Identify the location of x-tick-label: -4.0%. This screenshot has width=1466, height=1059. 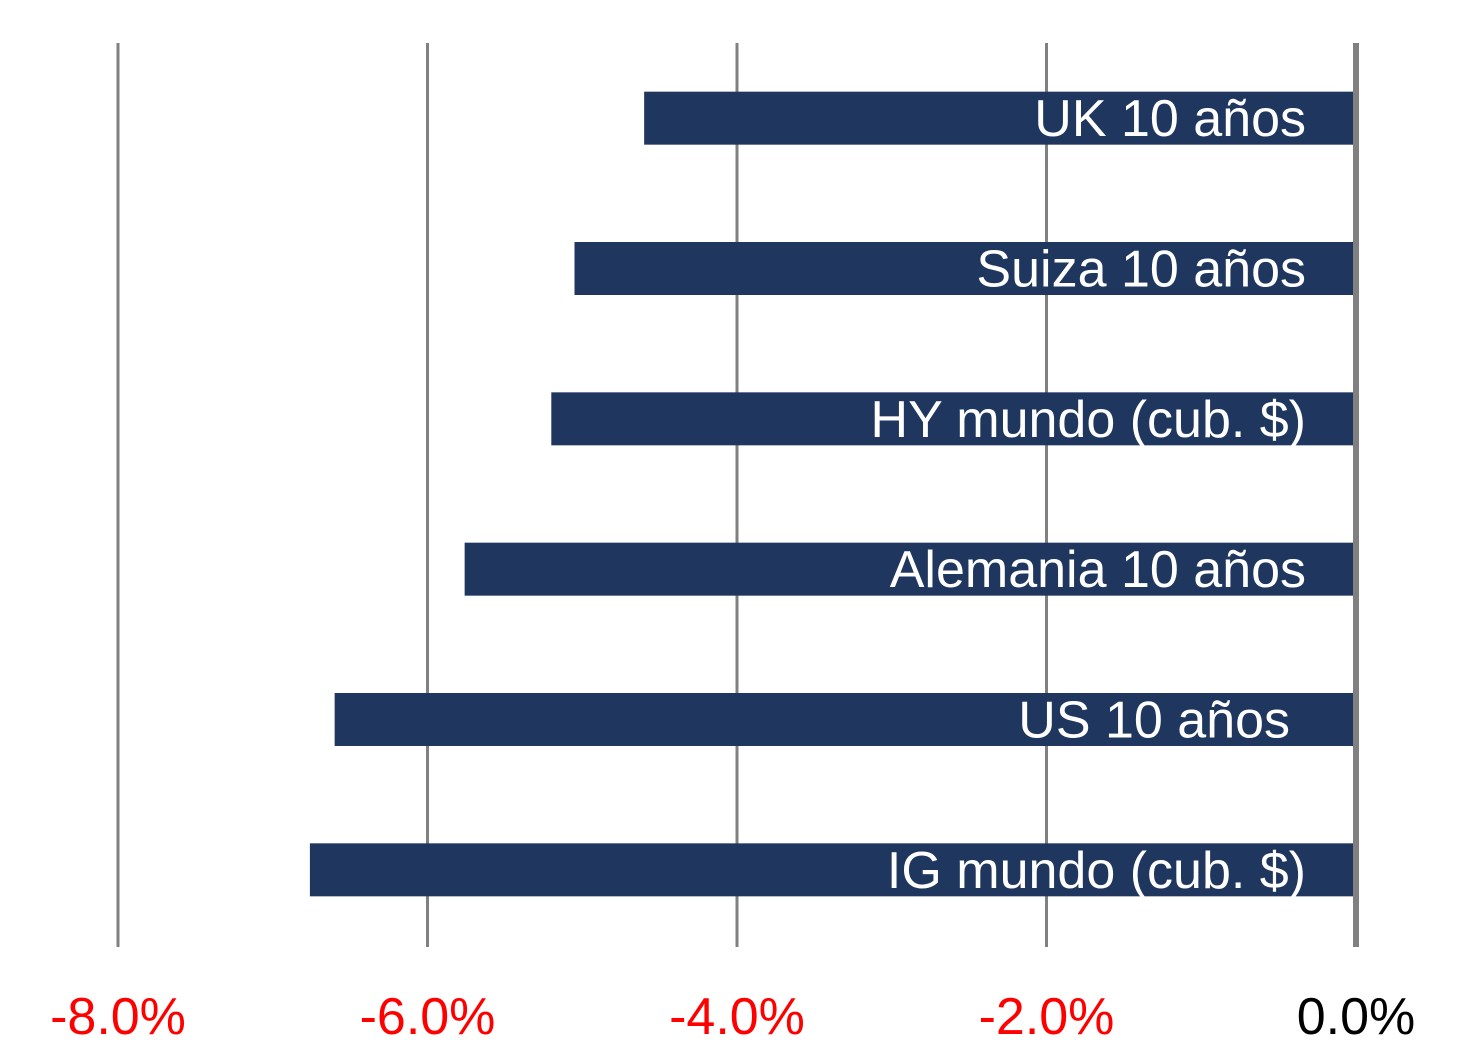
(737, 1017).